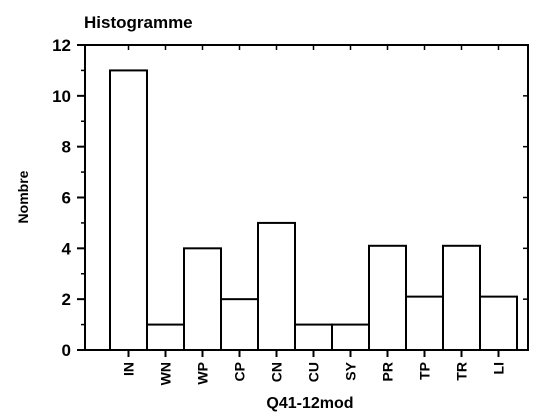  Describe the element at coordinates (309, 403) in the screenshot. I see `x-axis-label: Q41-12mod` at that location.